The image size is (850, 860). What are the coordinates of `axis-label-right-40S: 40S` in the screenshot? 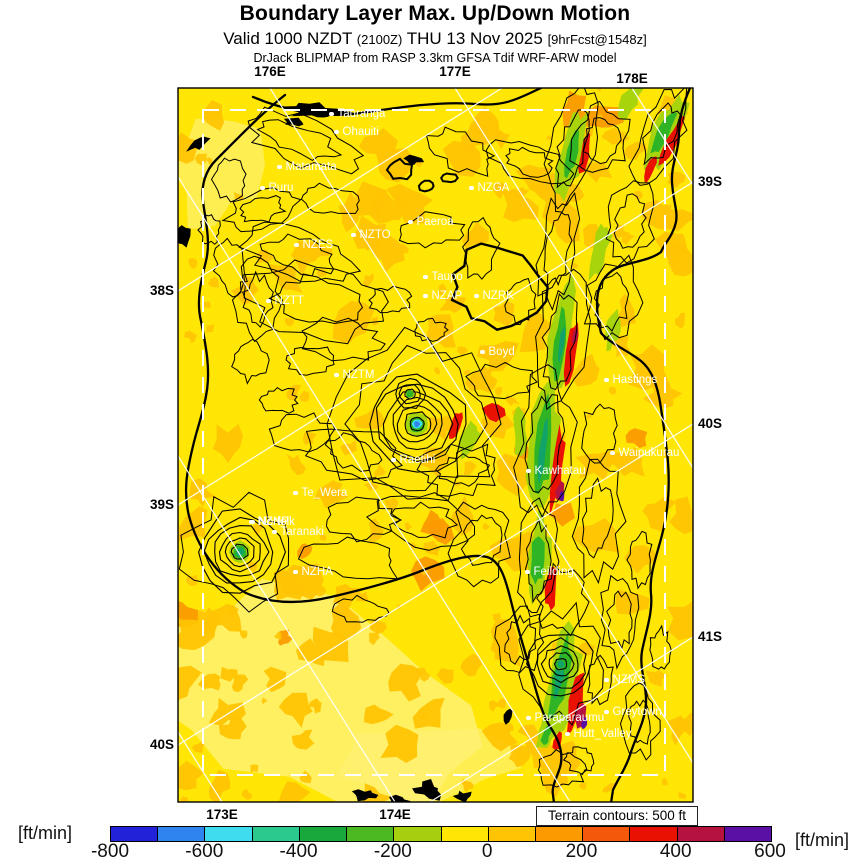 It's located at (710, 423).